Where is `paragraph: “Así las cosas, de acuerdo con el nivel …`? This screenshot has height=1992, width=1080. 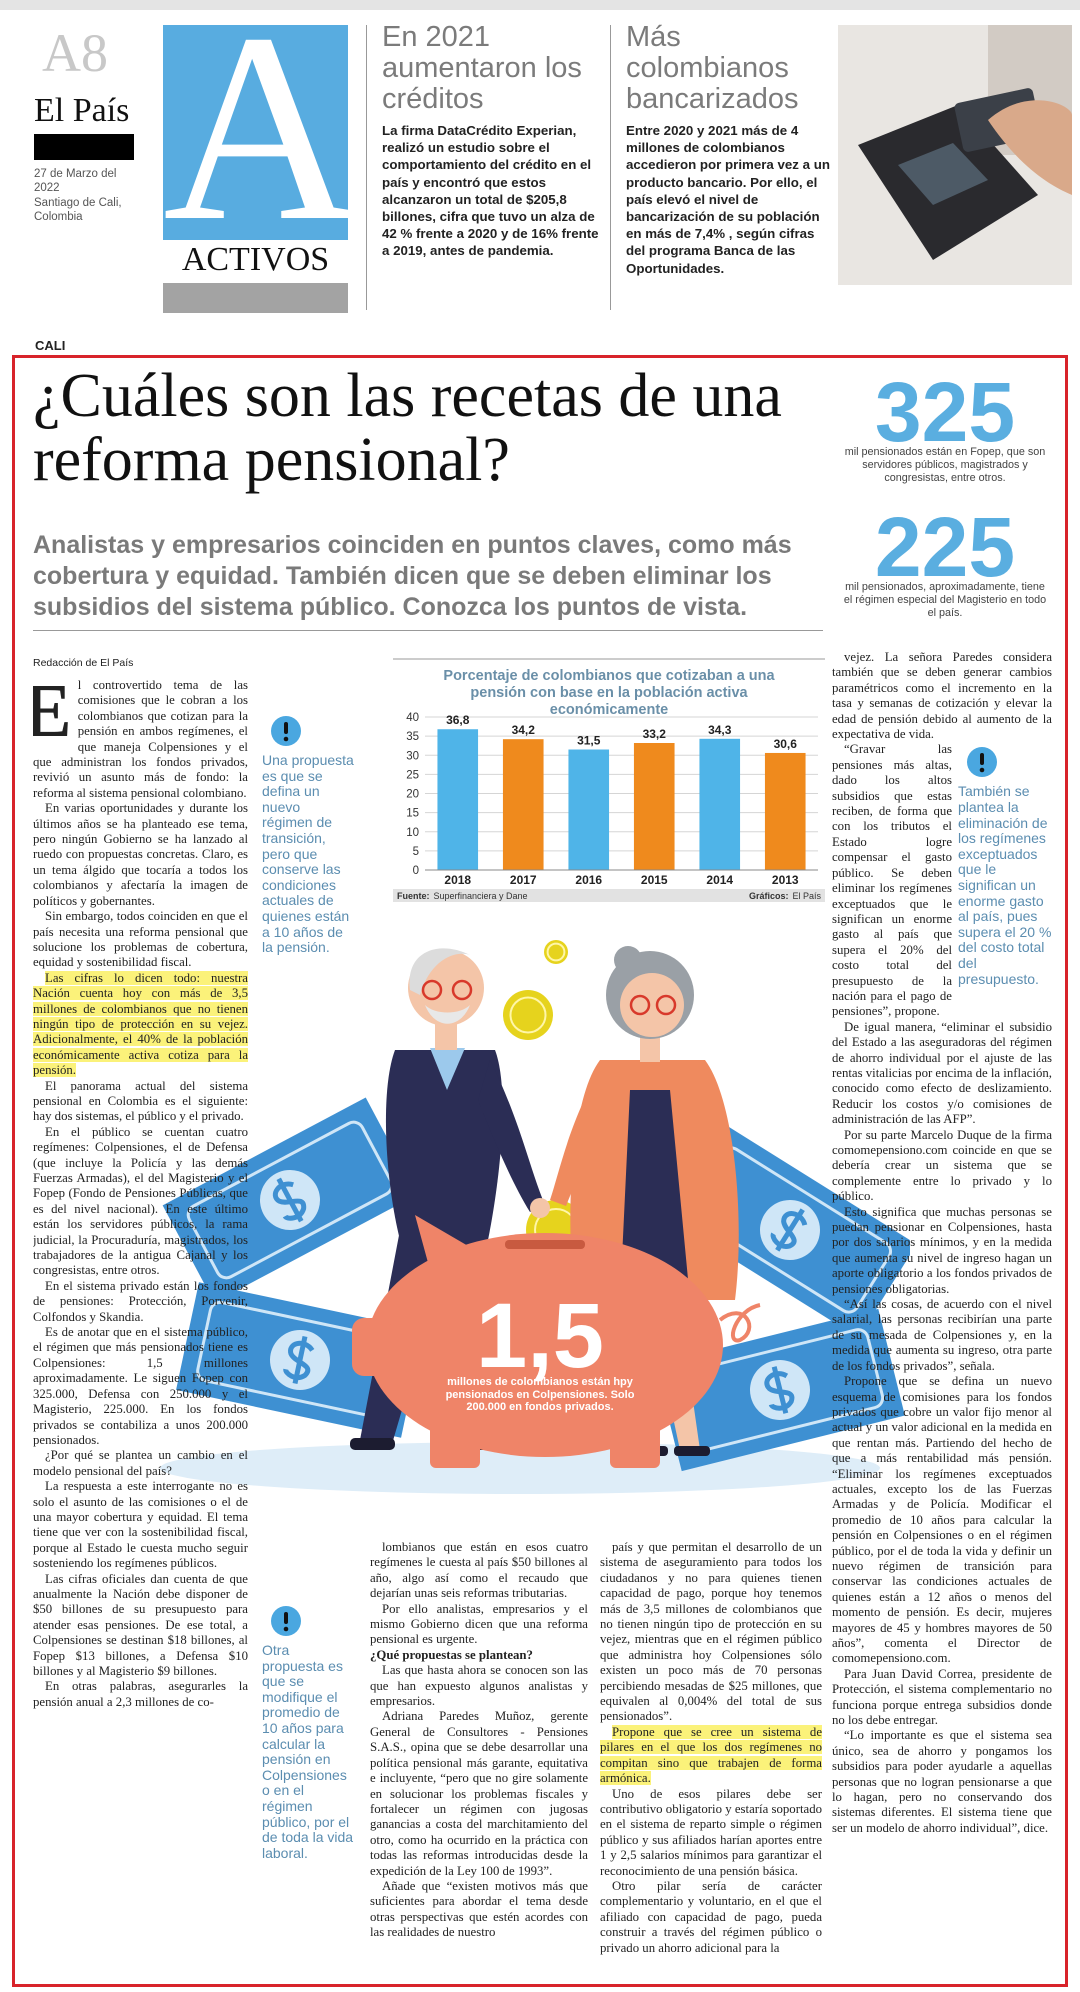 paragraph: “Así las cosas, de acuerdo con el nivel … is located at coordinates (942, 1335).